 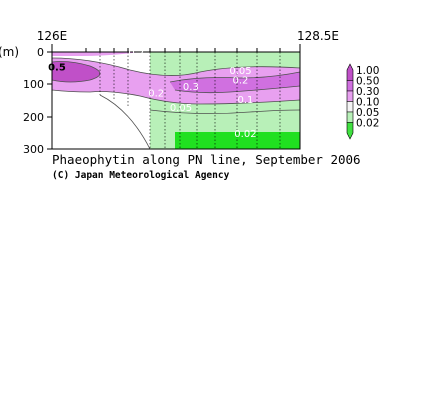 I want to click on seafloor-wedge, so click(x=101, y=122).